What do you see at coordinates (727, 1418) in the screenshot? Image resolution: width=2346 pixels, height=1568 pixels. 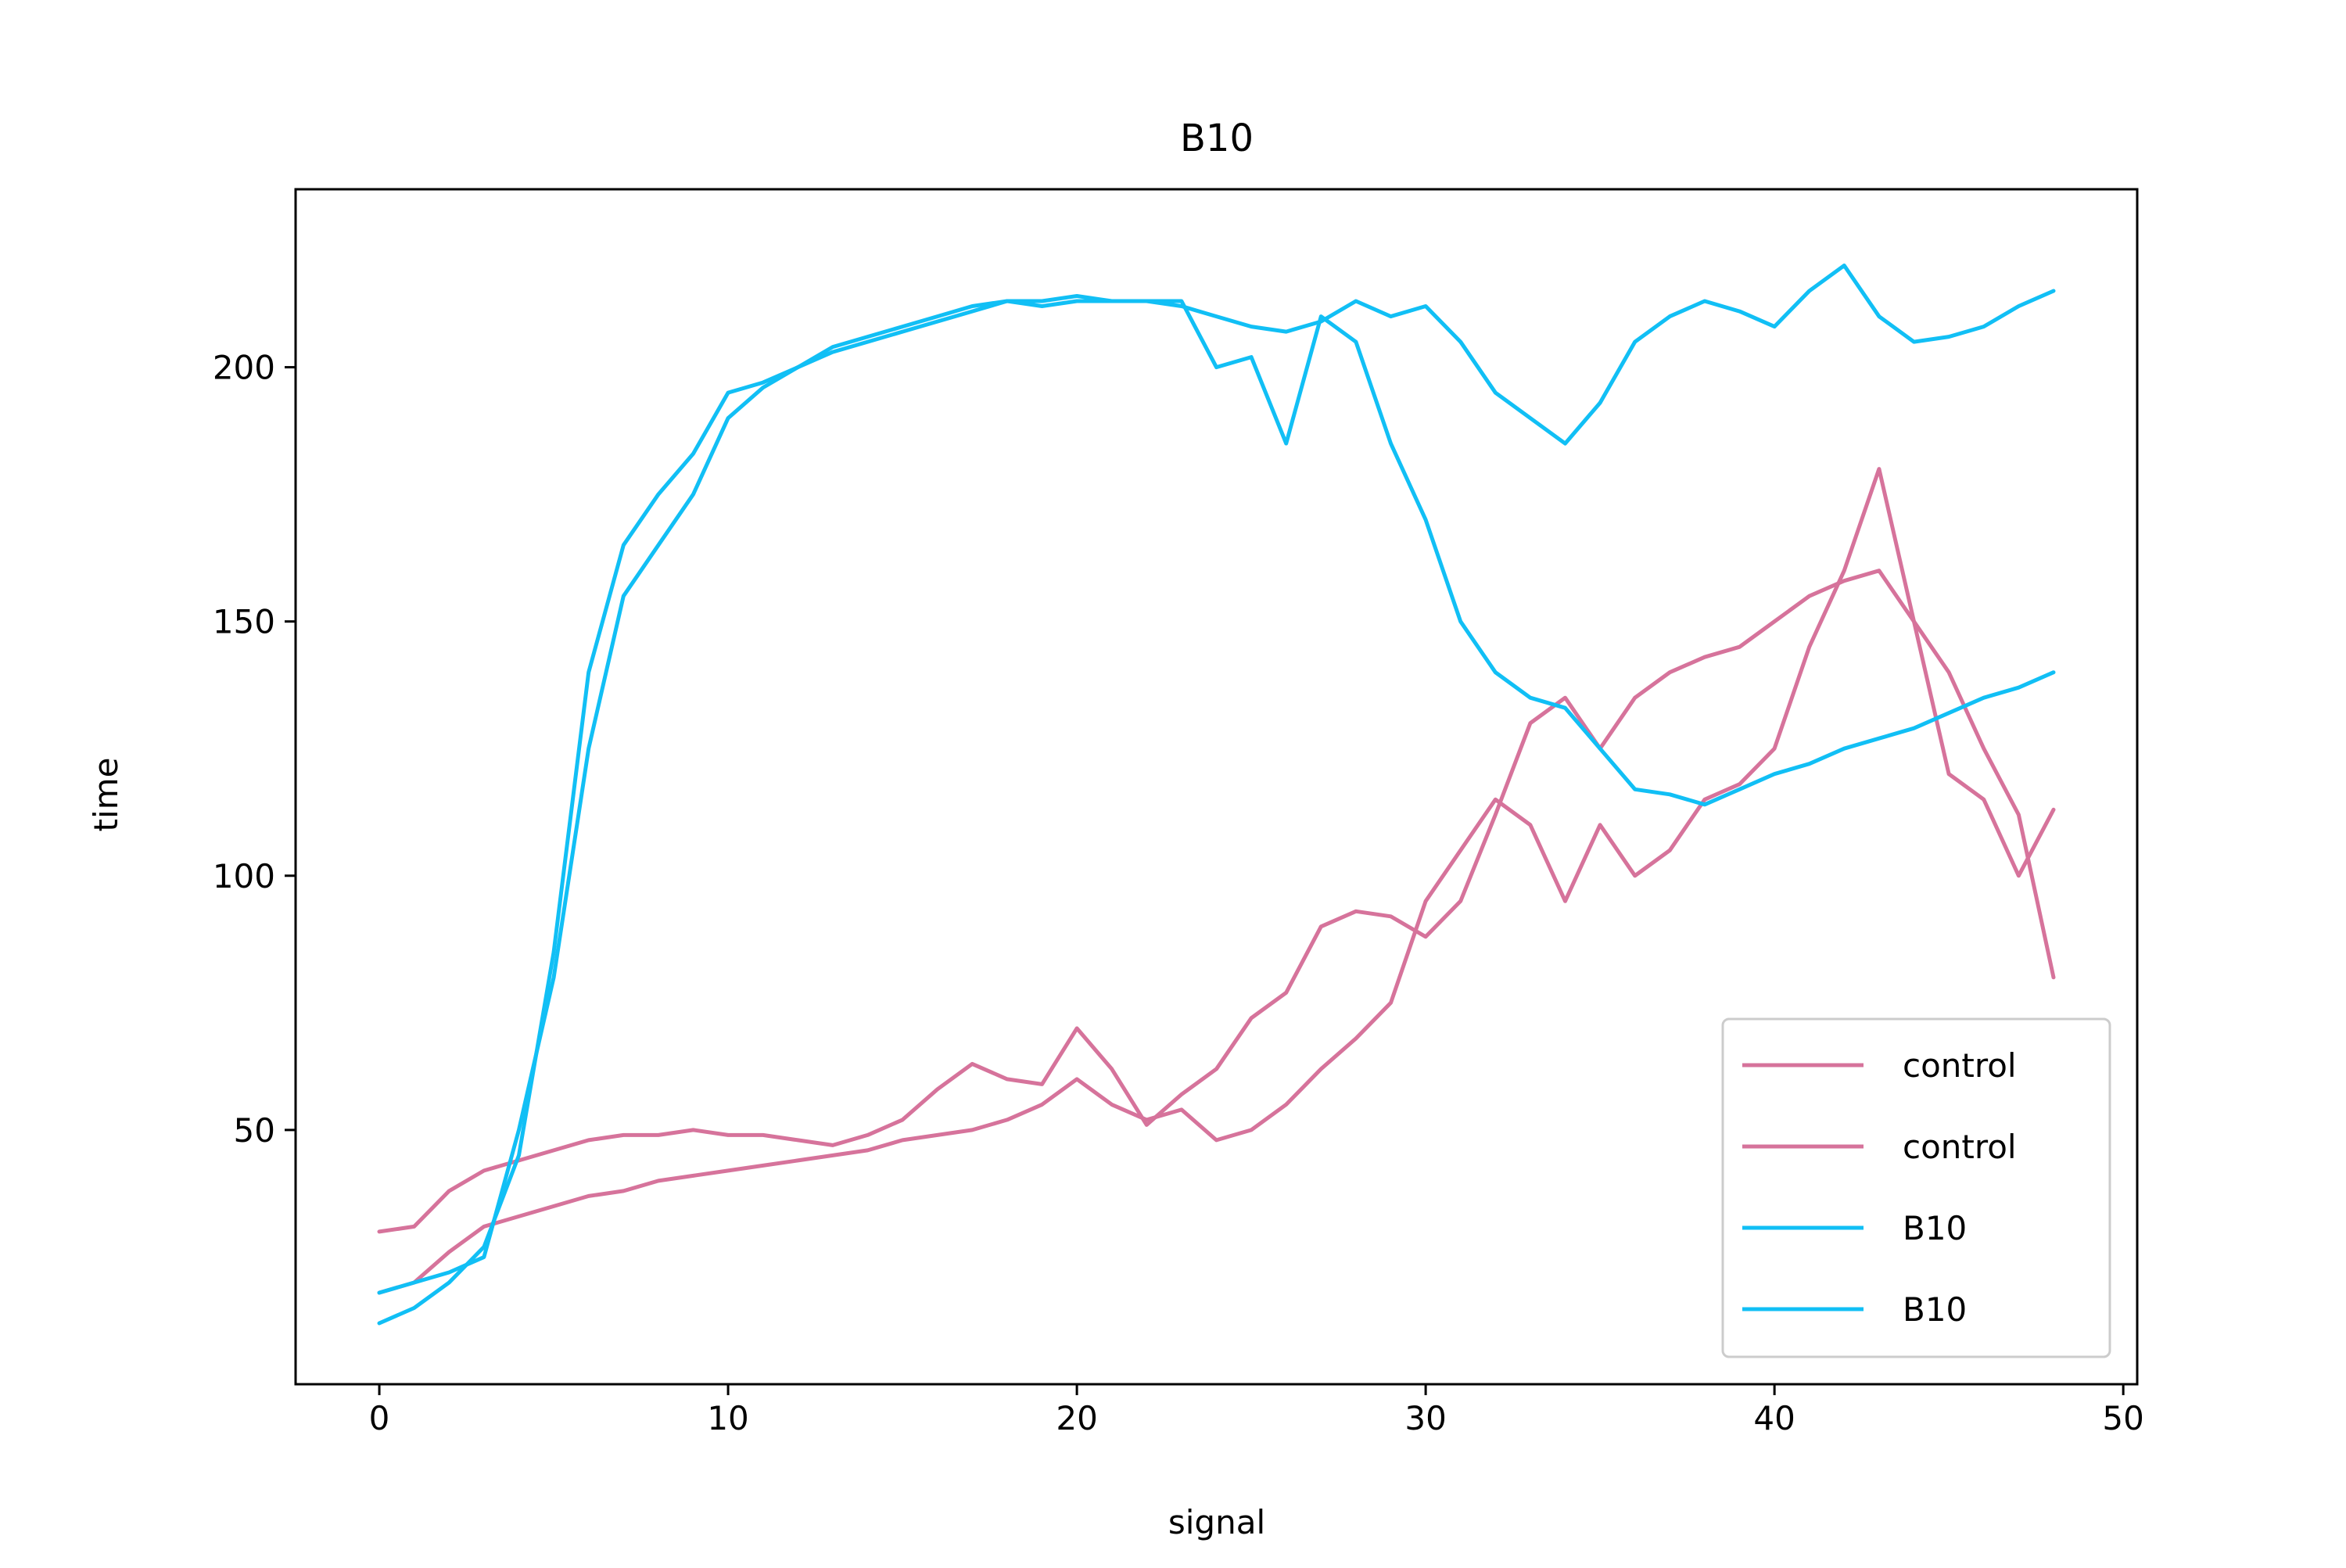 I see `x-tick-label: 10` at bounding box center [727, 1418].